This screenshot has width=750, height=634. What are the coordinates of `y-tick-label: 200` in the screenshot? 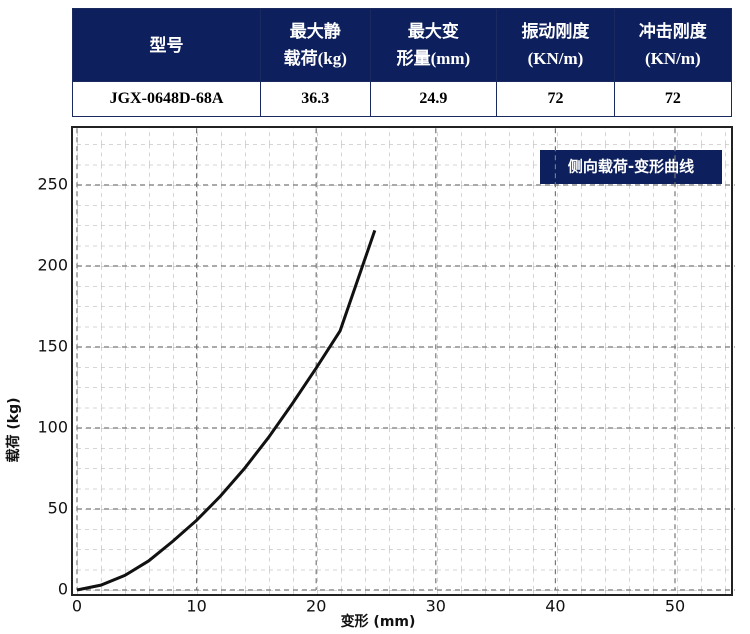 It's located at (52, 265).